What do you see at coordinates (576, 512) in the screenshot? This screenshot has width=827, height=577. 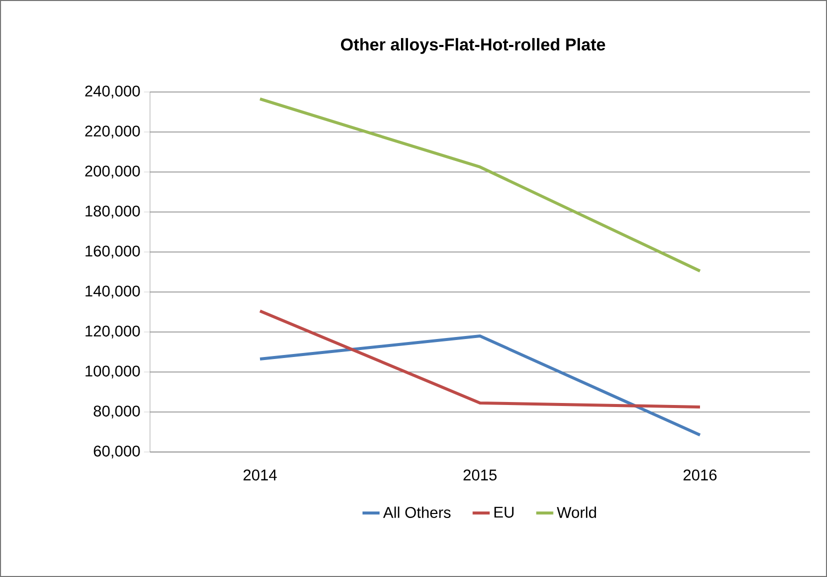 I see `legend-label: World` at bounding box center [576, 512].